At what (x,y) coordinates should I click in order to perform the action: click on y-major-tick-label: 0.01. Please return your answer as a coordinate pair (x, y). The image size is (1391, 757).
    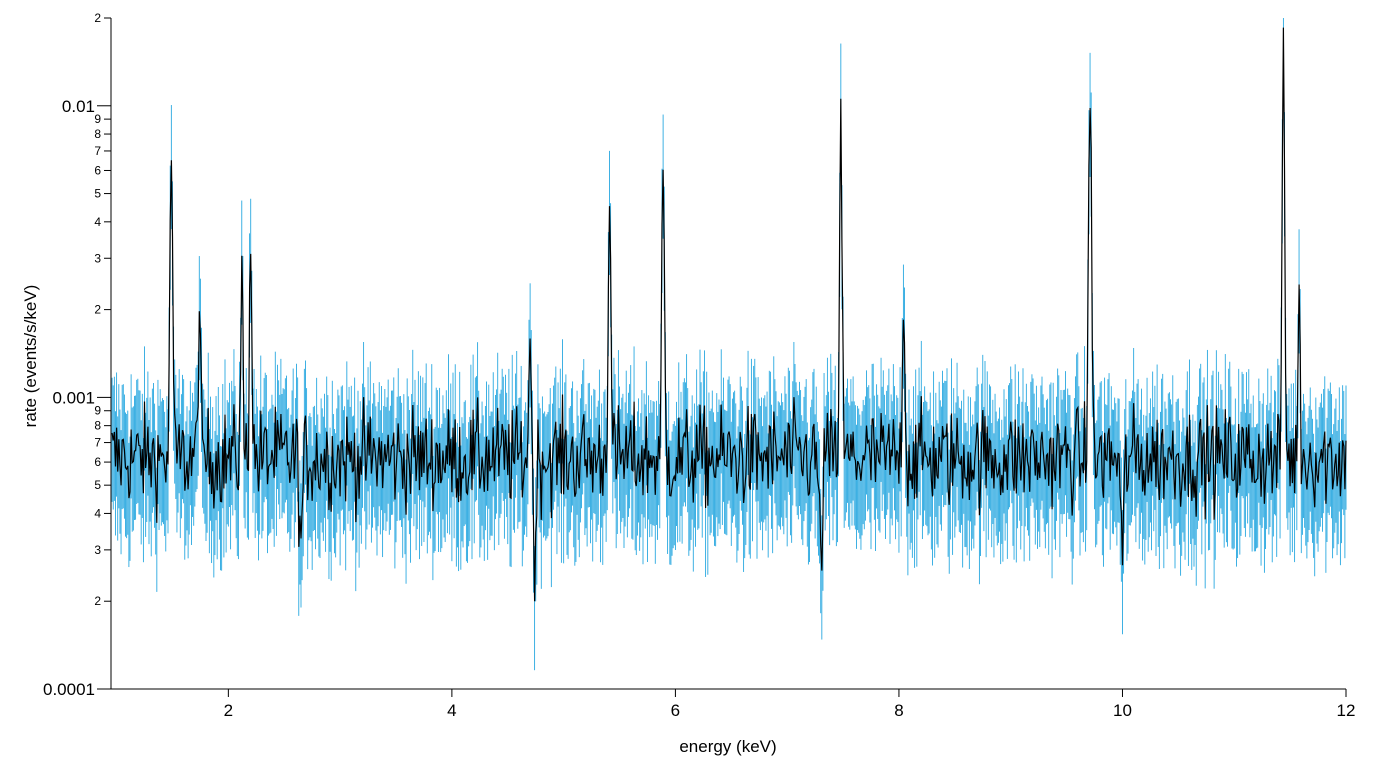
    Looking at the image, I should click on (78, 106).